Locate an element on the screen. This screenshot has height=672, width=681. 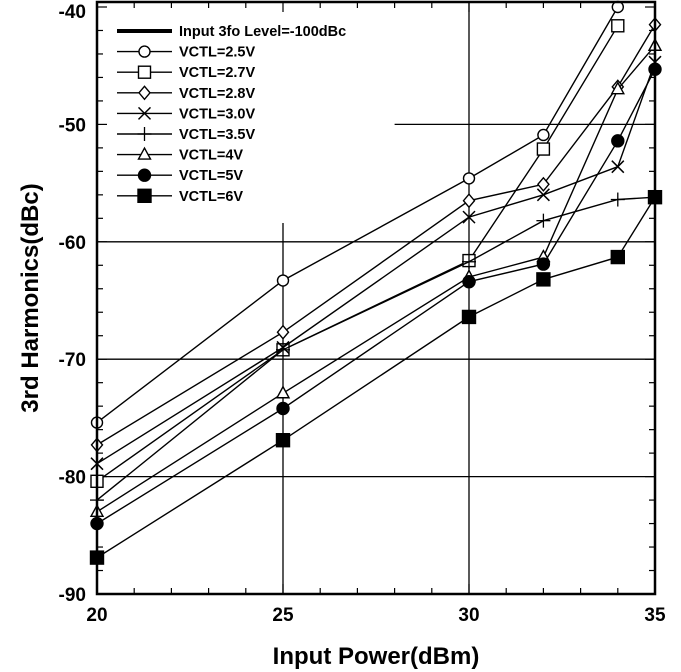
legend-item: VCTL=2.8V is located at coordinates (186, 93).